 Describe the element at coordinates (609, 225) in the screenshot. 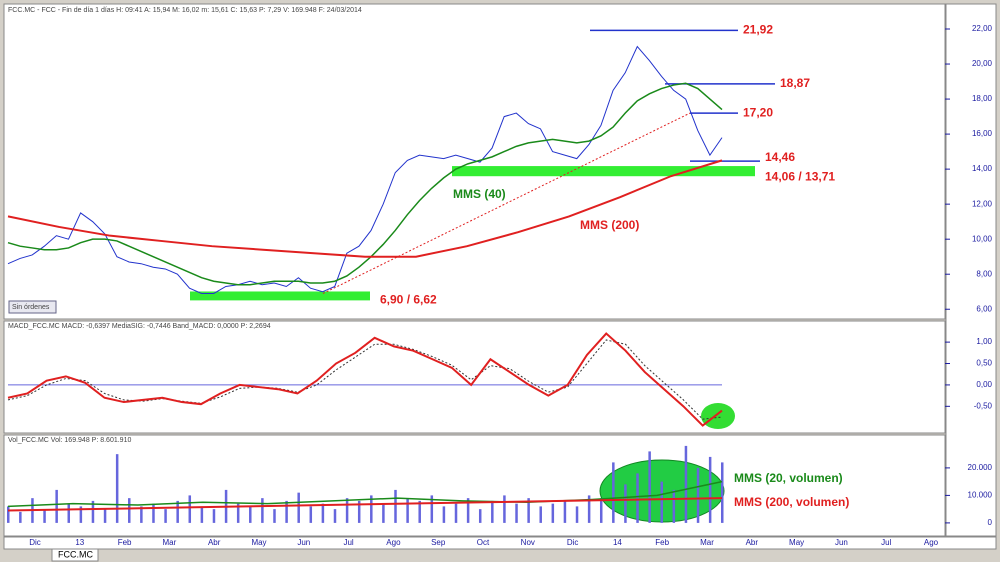

I see `series-label: MMS (200)` at that location.